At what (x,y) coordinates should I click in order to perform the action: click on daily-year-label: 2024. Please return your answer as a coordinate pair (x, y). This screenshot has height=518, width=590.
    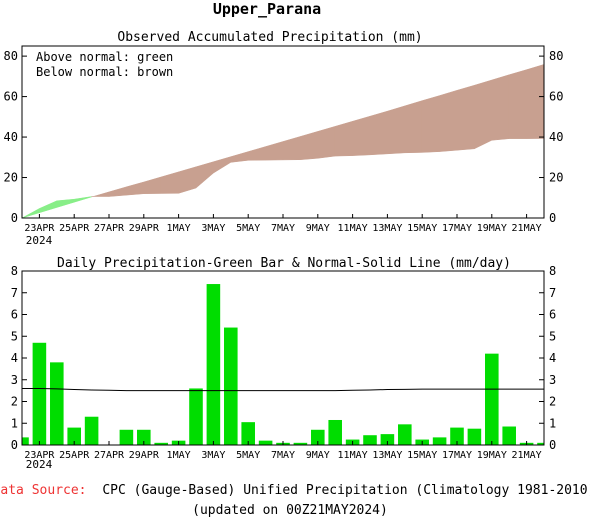
    Looking at the image, I should click on (39, 464).